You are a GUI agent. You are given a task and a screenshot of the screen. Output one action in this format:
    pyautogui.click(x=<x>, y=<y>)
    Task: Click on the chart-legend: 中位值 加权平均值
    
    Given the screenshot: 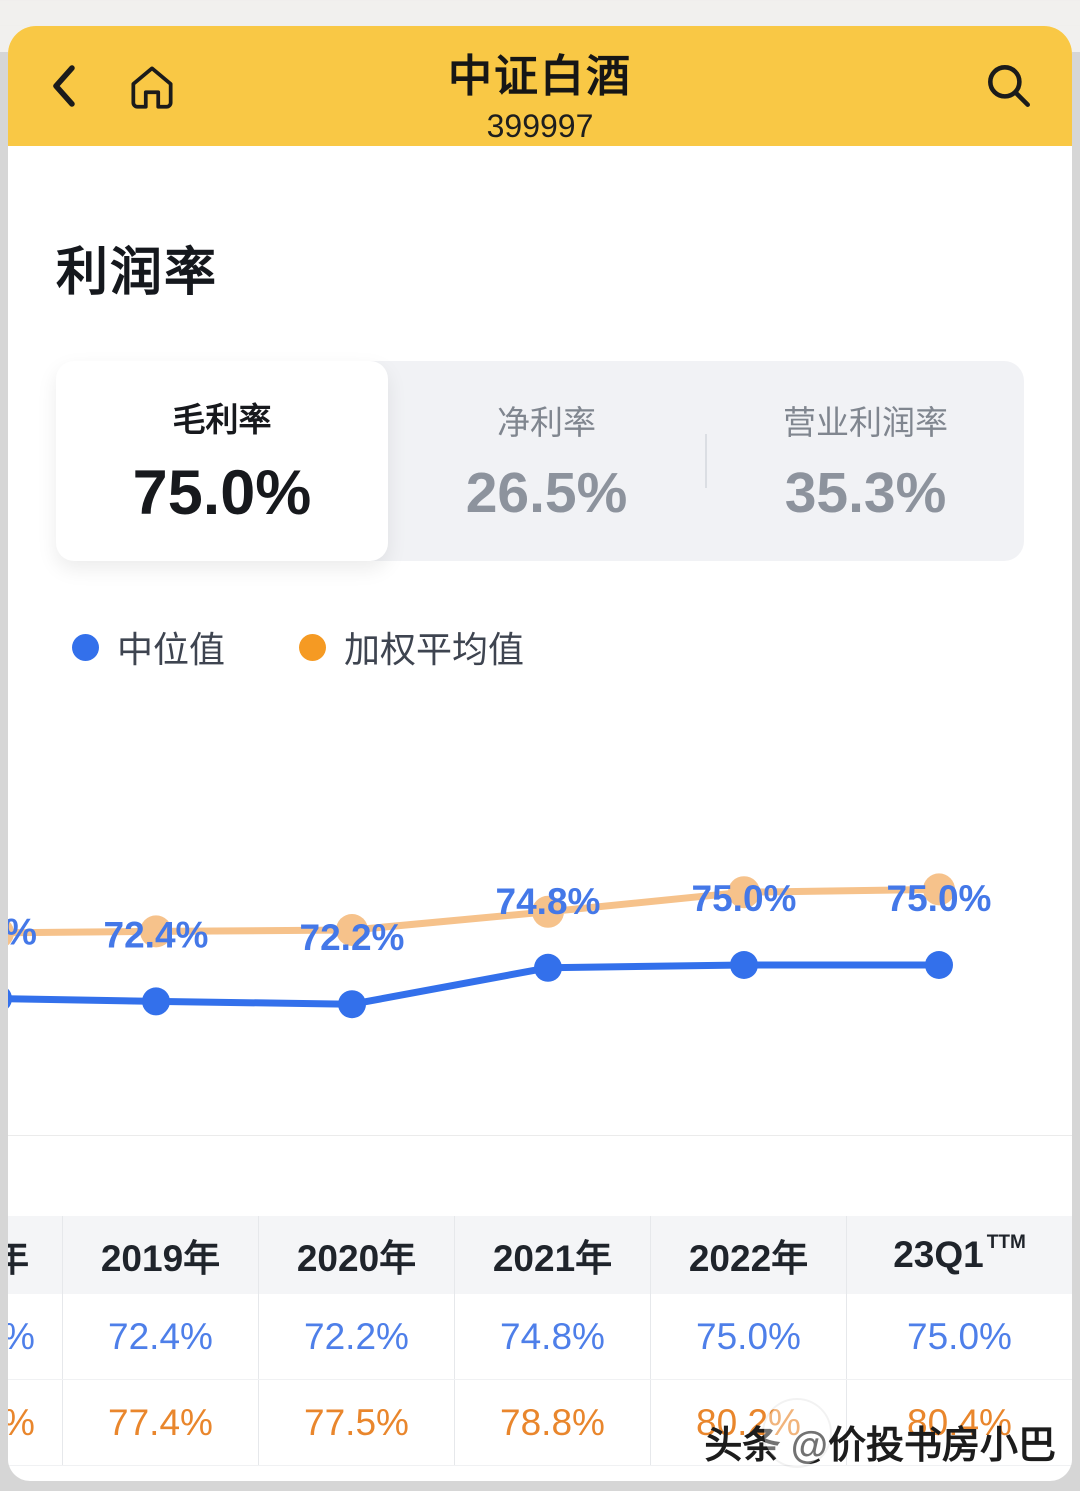 What is the action you would take?
    pyautogui.click(x=572, y=647)
    